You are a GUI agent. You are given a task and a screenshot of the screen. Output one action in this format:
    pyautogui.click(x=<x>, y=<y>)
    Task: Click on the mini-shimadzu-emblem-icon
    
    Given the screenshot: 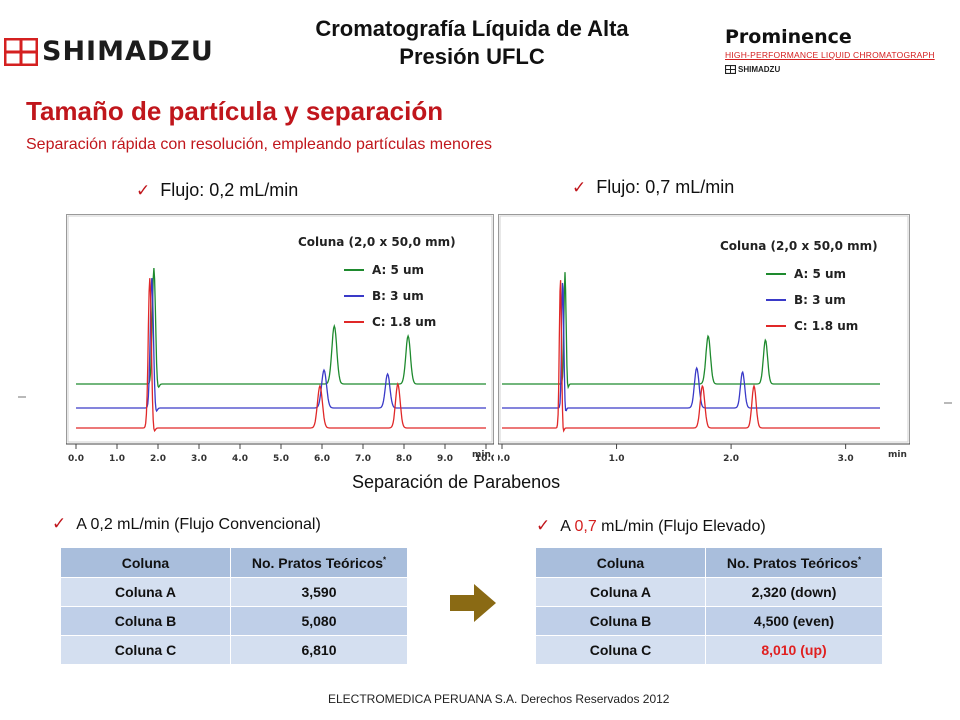 What is the action you would take?
    pyautogui.click(x=730, y=69)
    